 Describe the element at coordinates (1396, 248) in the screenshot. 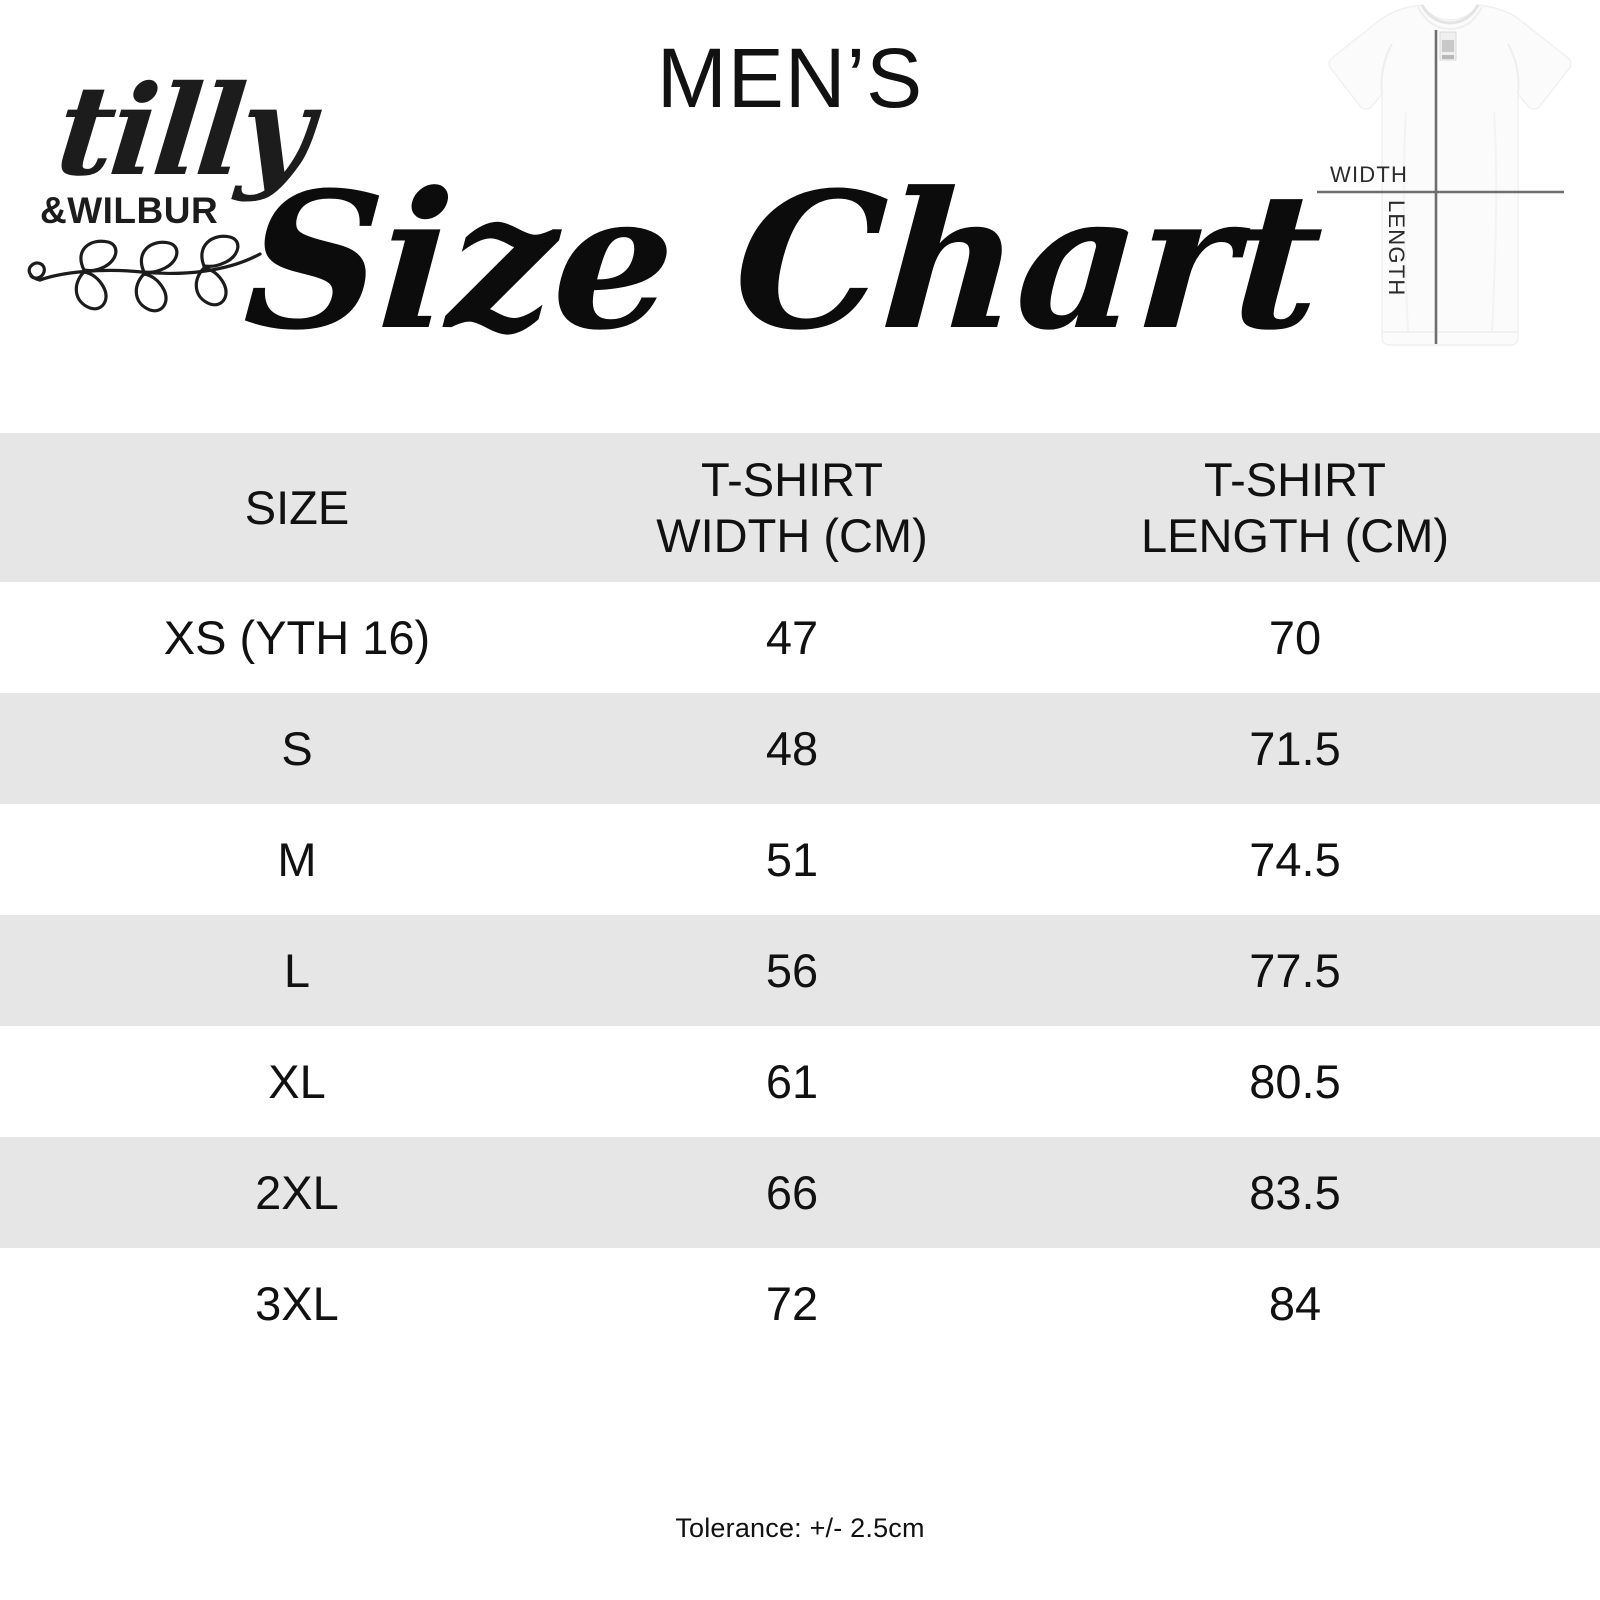

I see `tshirt-length-label: LENGTH` at that location.